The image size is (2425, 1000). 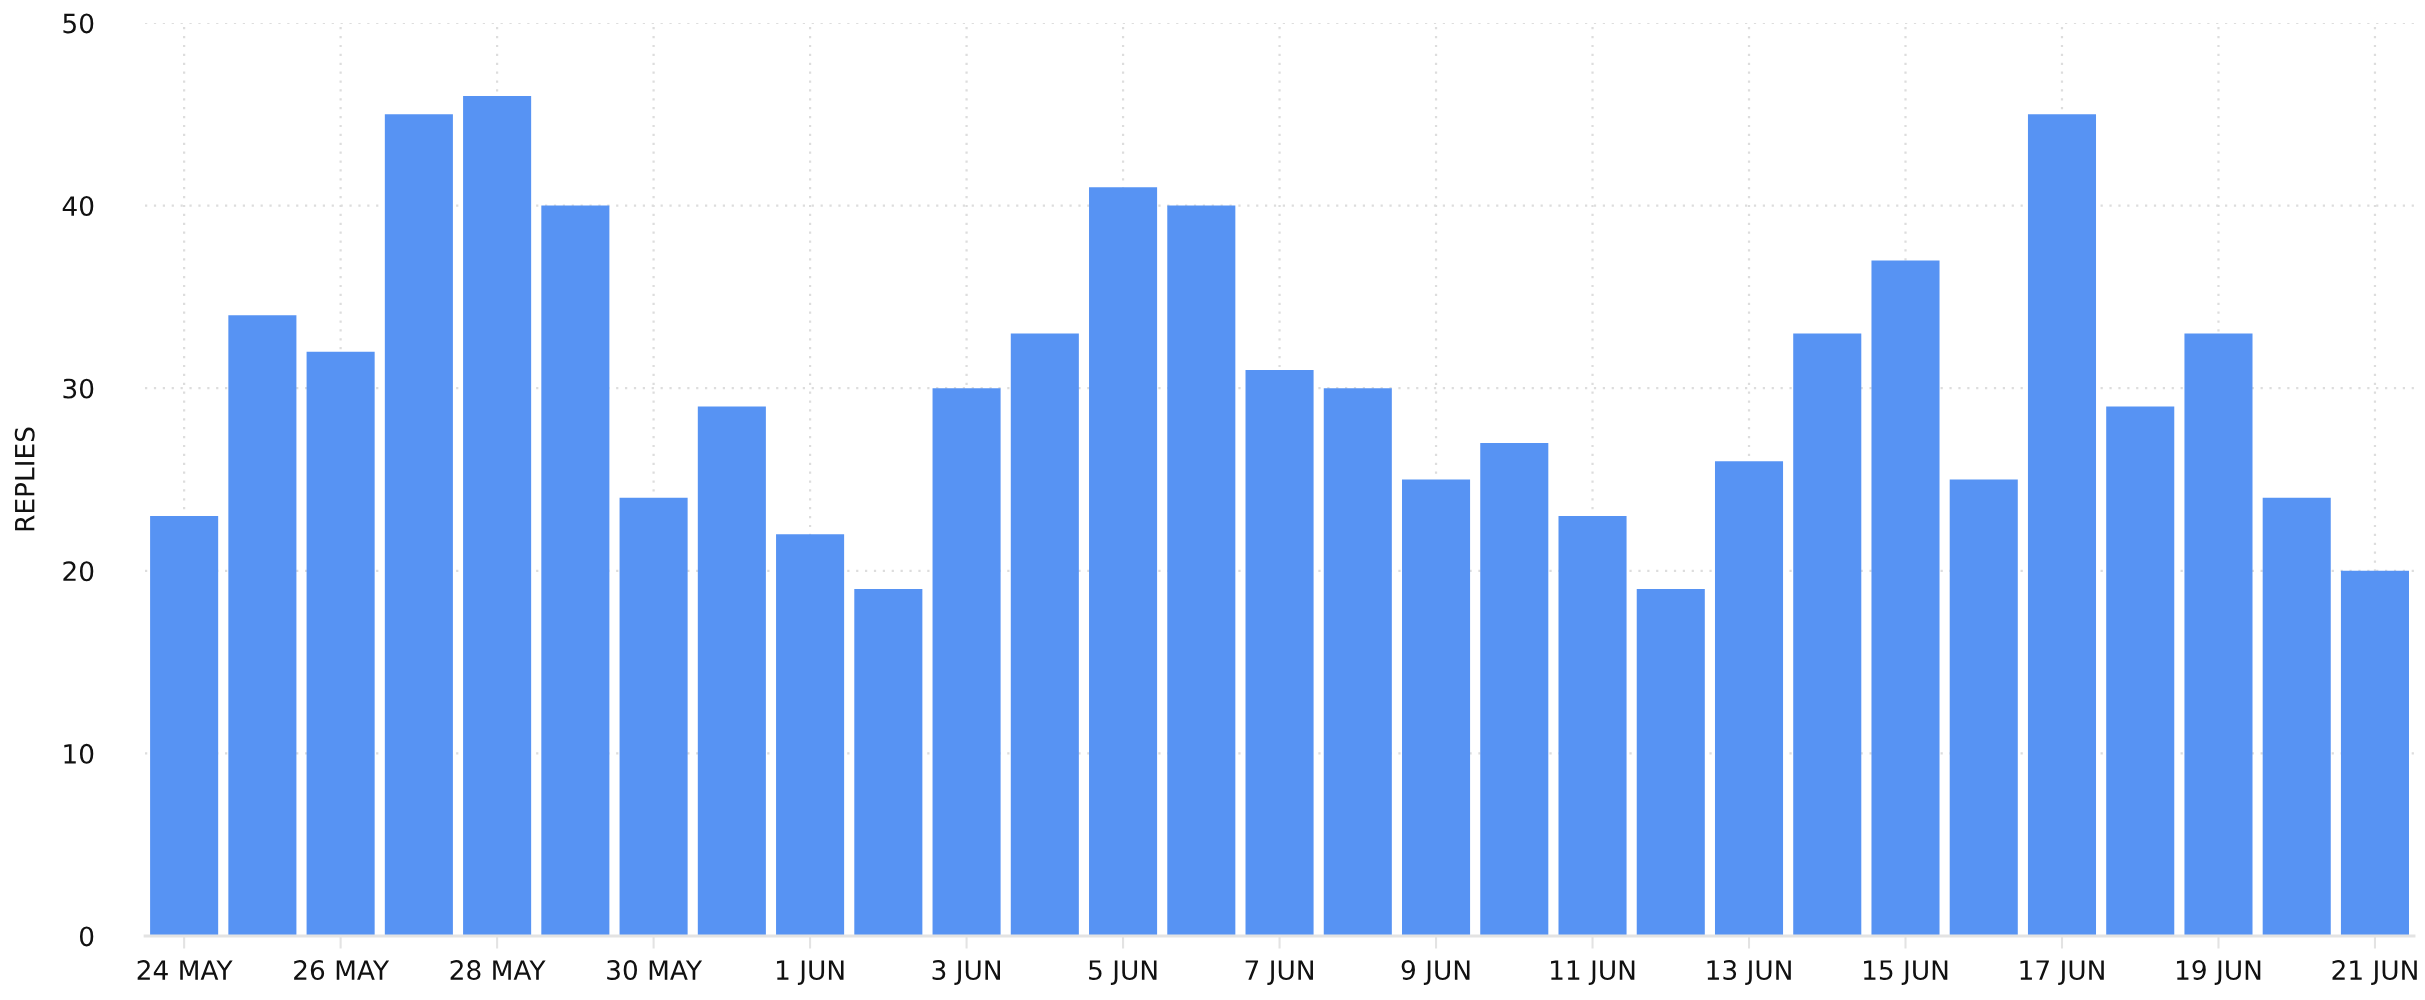 I want to click on x-tick-label: 30 MAY, so click(x=655, y=970).